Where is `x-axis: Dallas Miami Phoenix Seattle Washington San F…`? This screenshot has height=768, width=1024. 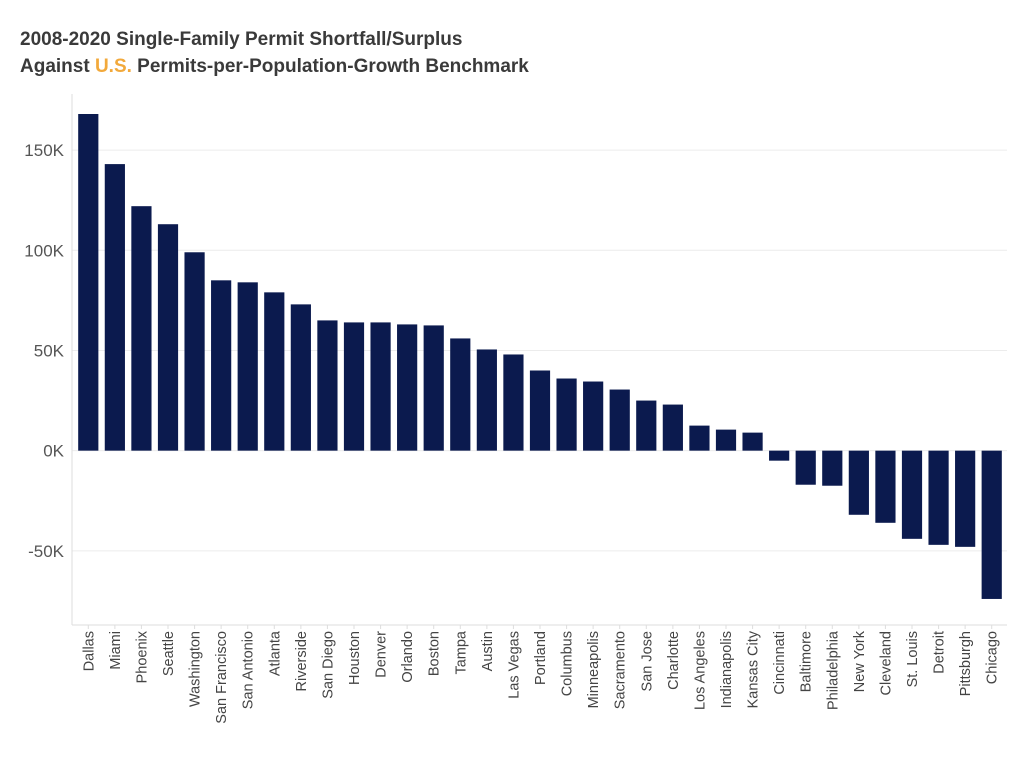 x-axis: Dallas Miami Phoenix Seattle Washington San F… is located at coordinates (539, 674).